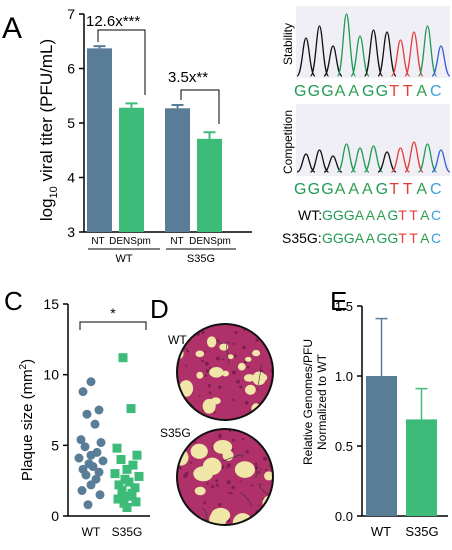  Describe the element at coordinates (130, 241) in the screenshot. I see `panel-a-cat-denspm-wt: DENSpm` at that location.